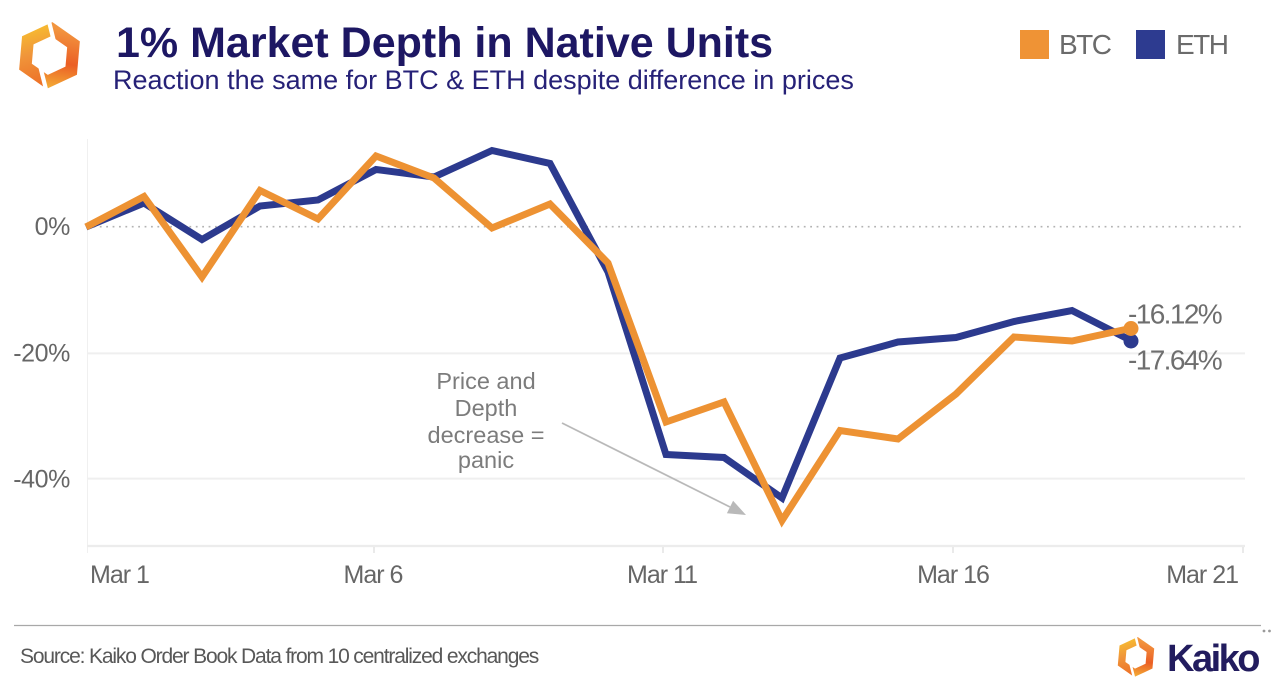  What do you see at coordinates (1213, 659) in the screenshot?
I see `svg-text: Kaiko` at bounding box center [1213, 659].